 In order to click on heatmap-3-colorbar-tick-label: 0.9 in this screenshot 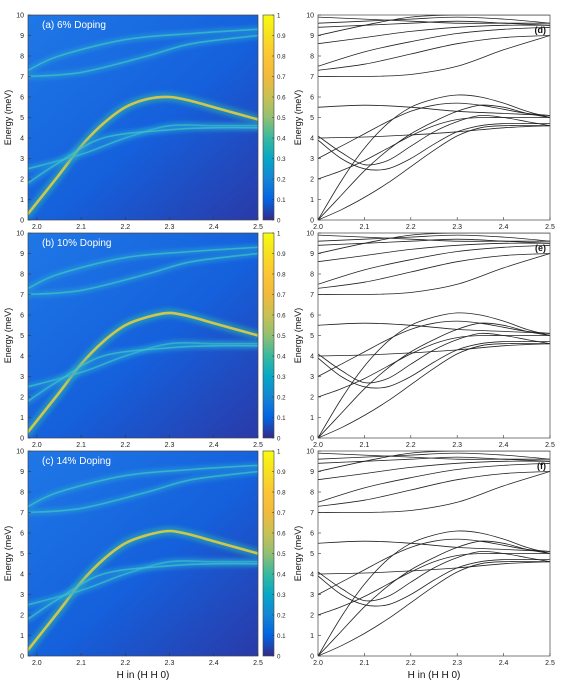, I will do `click(281, 472)`.